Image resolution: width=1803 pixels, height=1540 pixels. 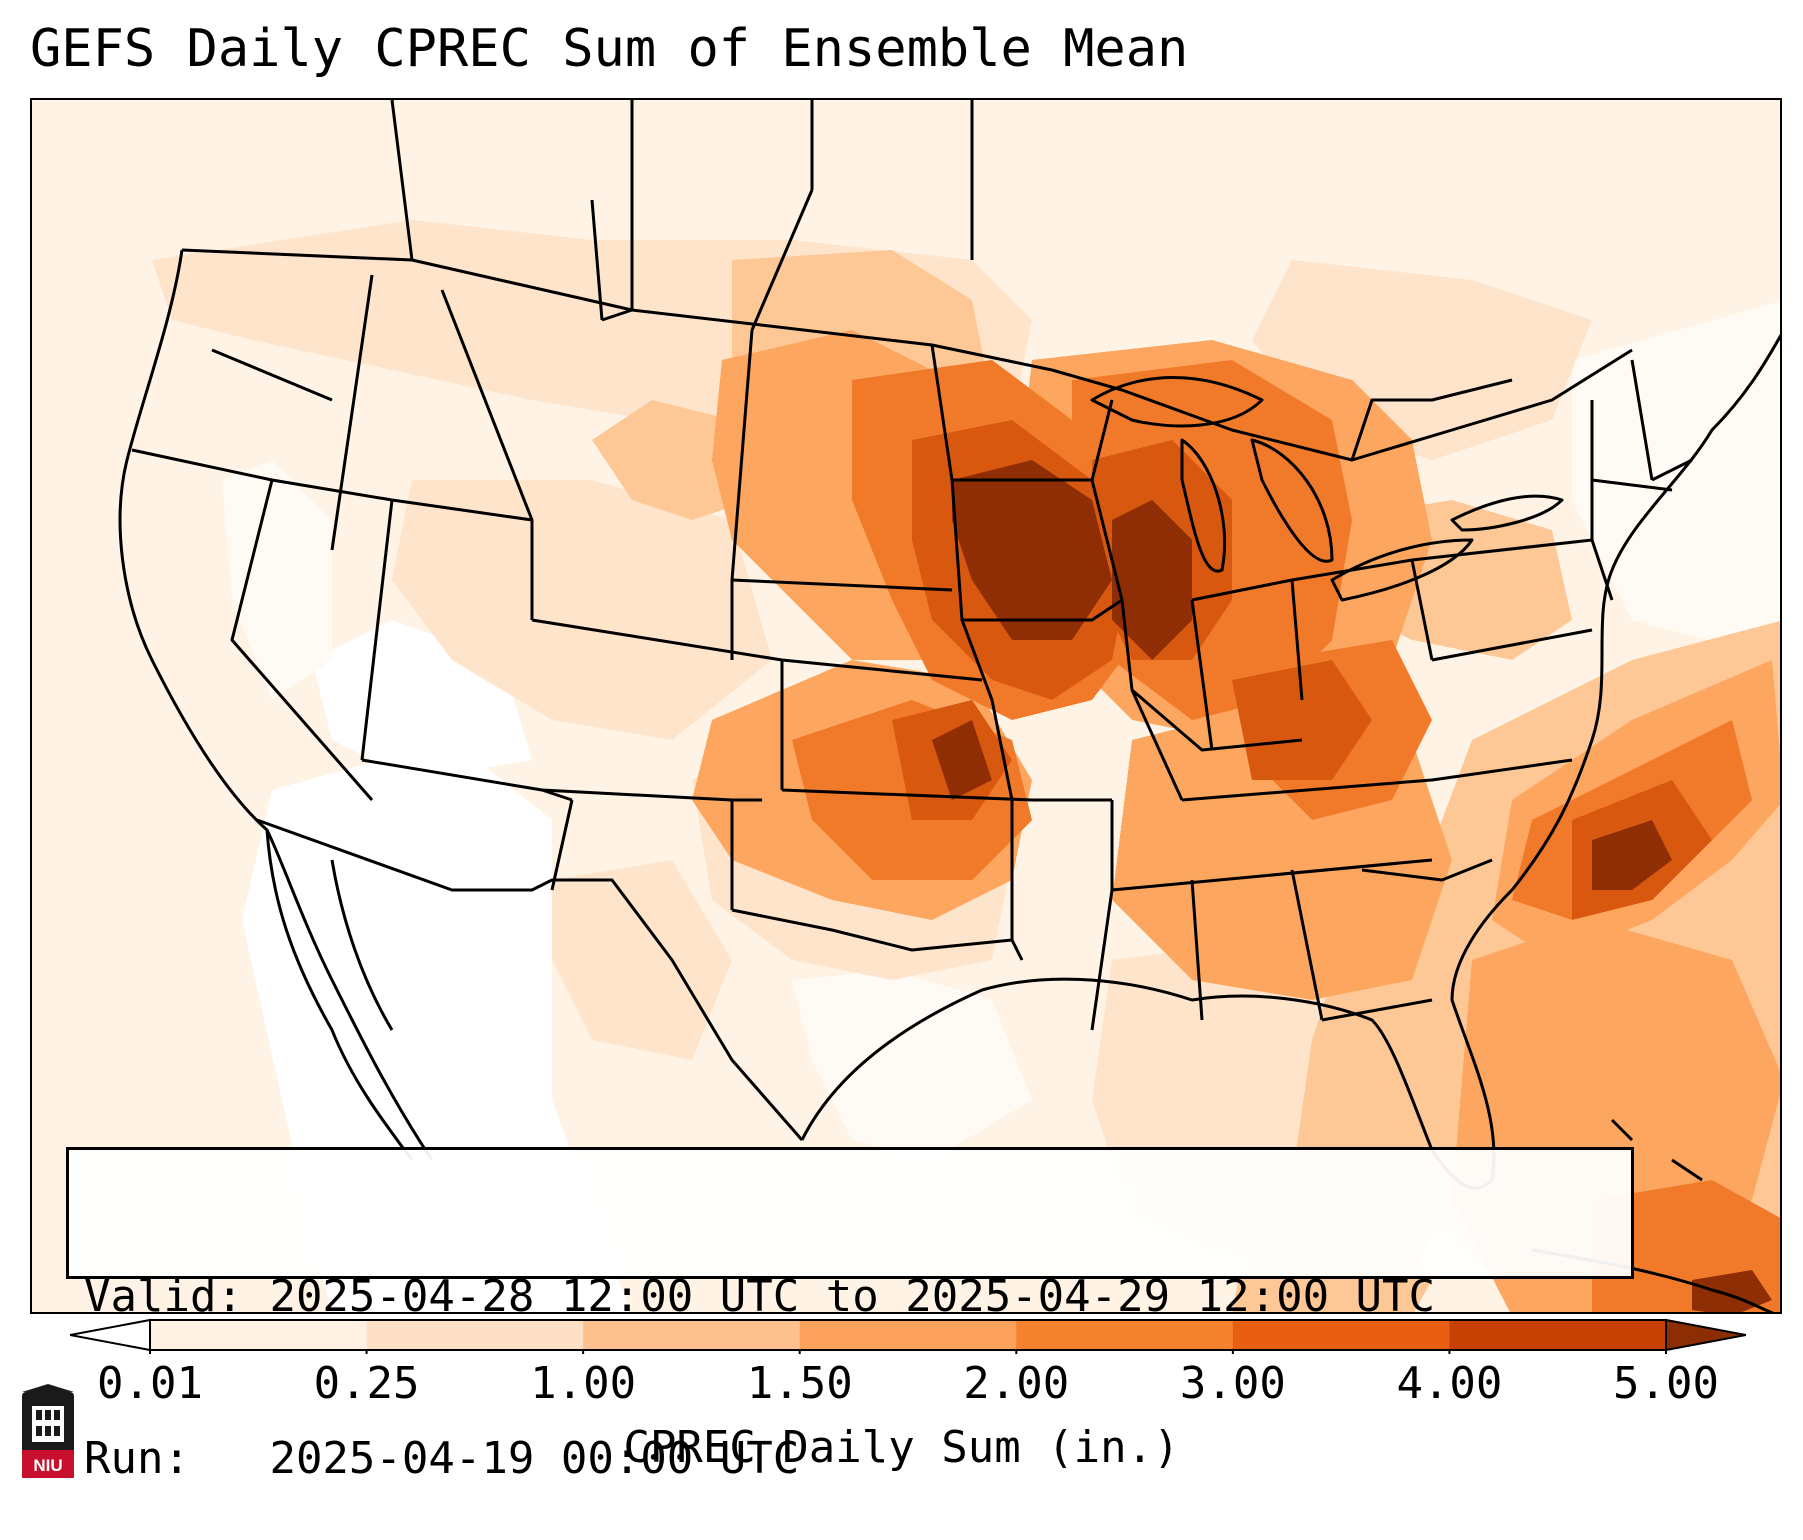 What do you see at coordinates (799, 1383) in the screenshot?
I see `colorbar-tick-label: 1.50` at bounding box center [799, 1383].